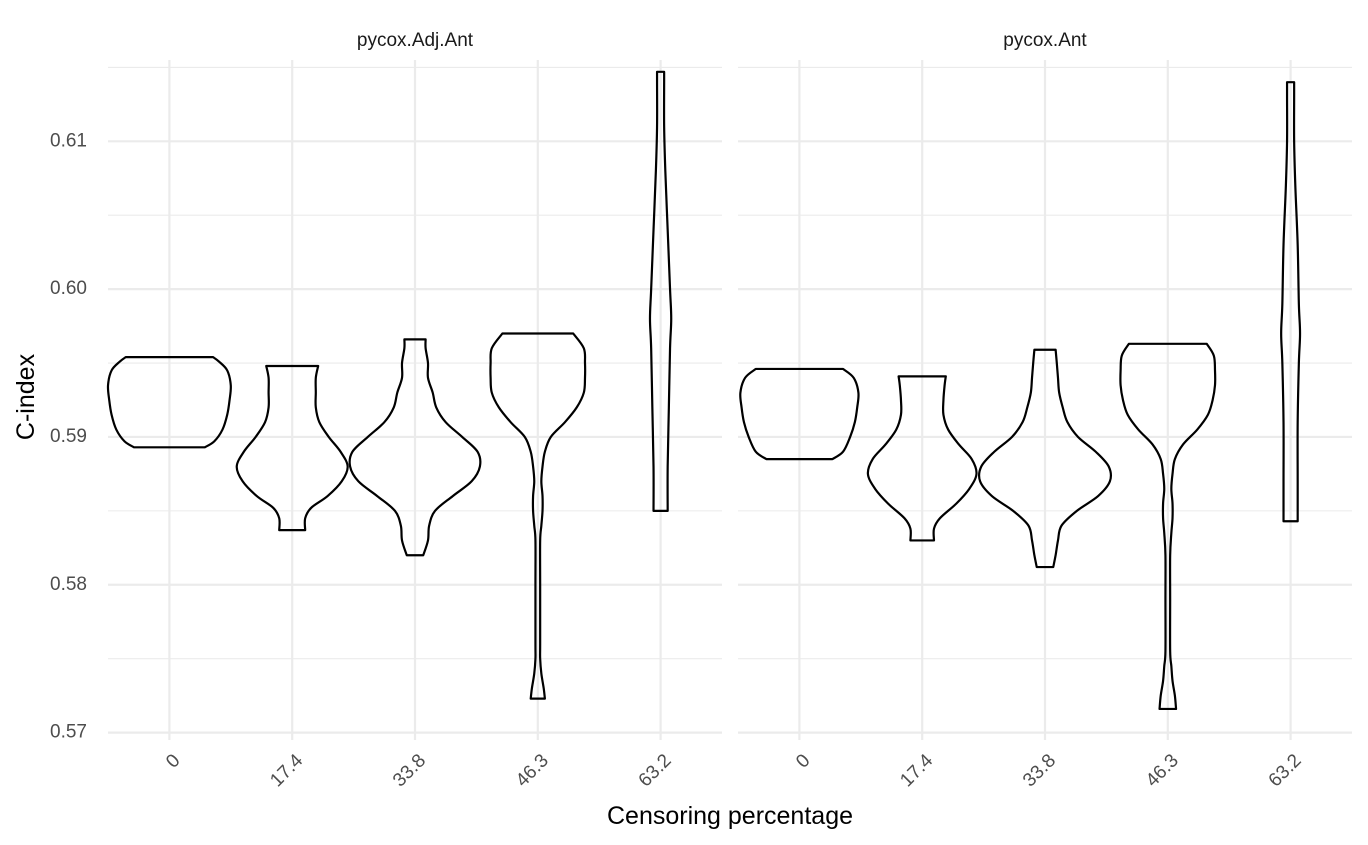  What do you see at coordinates (68, 140) in the screenshot?
I see `y-tick-label: 0.61` at bounding box center [68, 140].